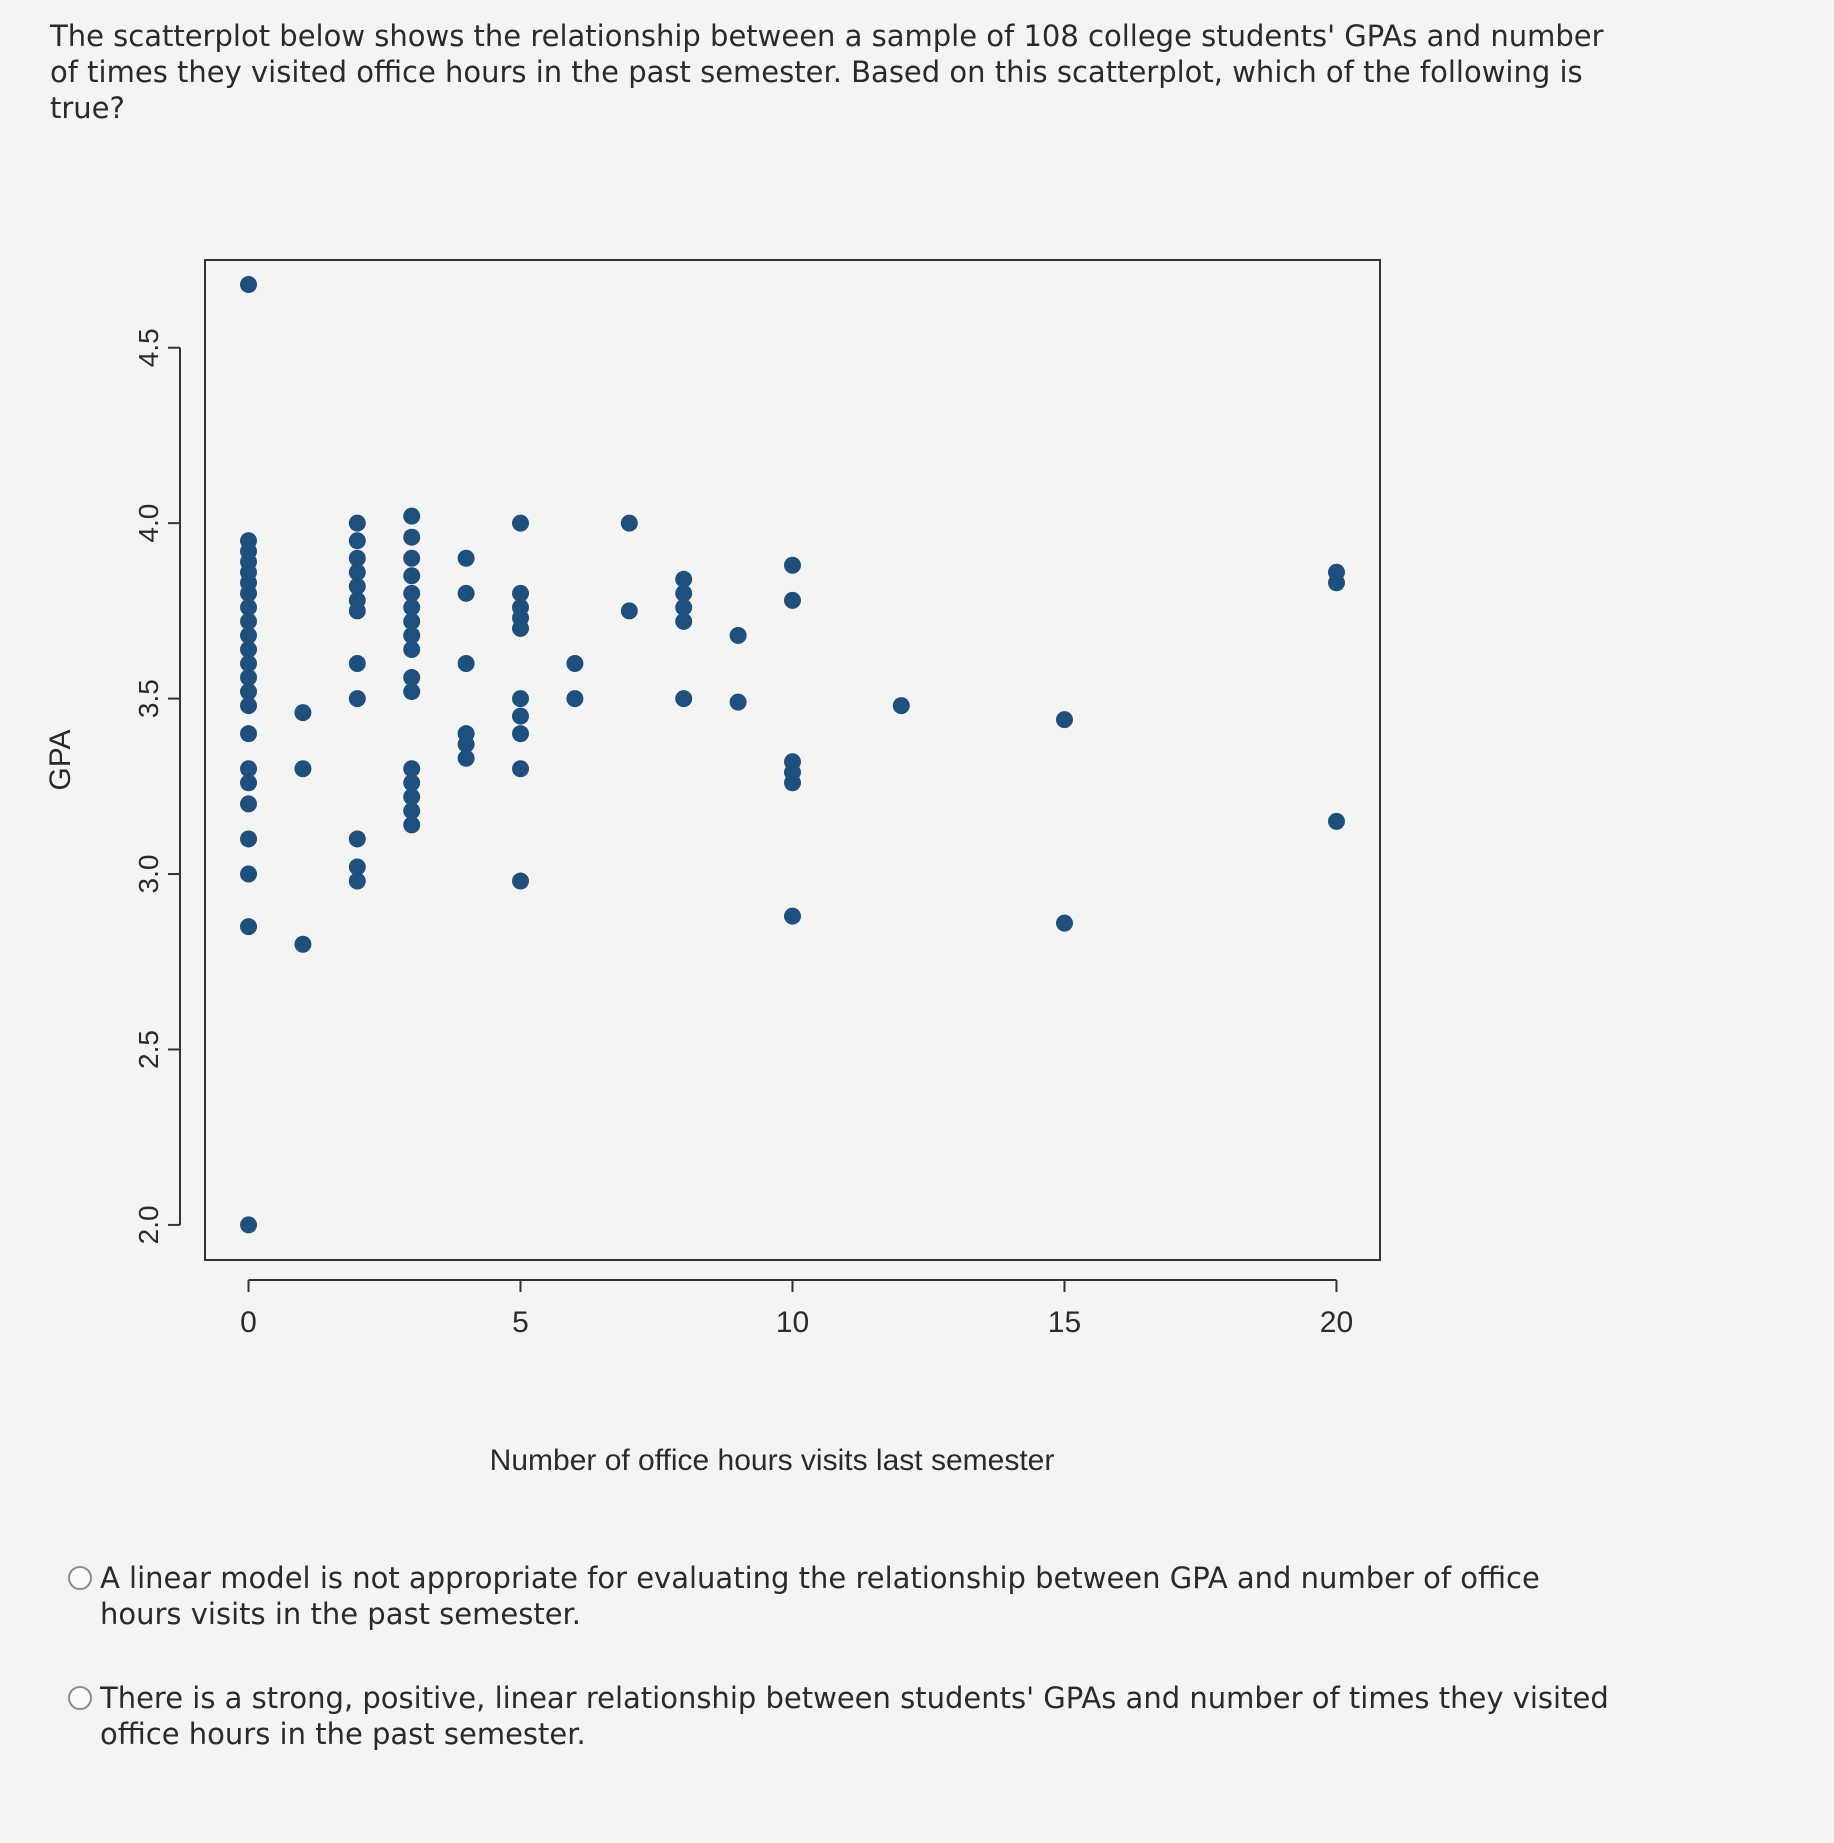  I want to click on x-tick-label: 5, so click(520, 1322).